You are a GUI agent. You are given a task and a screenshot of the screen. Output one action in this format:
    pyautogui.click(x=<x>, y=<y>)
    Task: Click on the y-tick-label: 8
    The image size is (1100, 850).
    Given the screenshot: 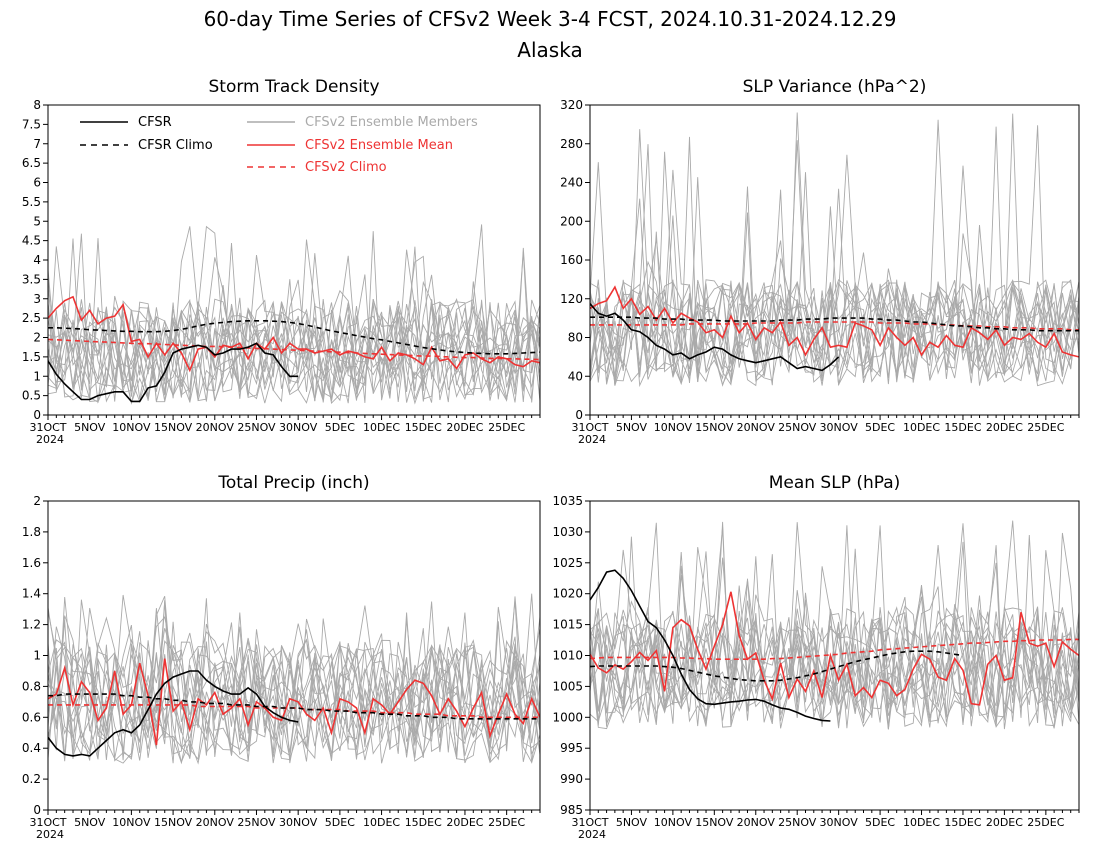 What is the action you would take?
    pyautogui.click(x=37, y=105)
    